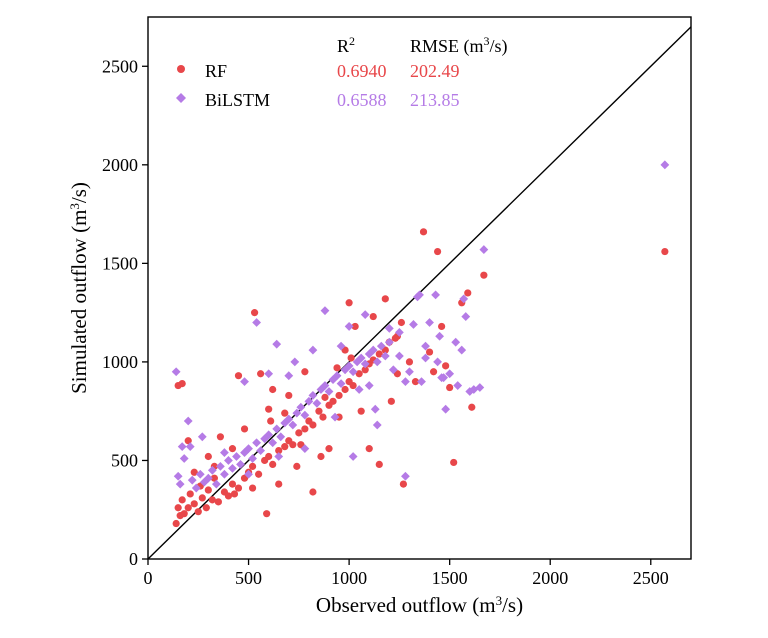 The width and height of the screenshot is (768, 638). I want to click on legend-rf-marker, so click(181, 69).